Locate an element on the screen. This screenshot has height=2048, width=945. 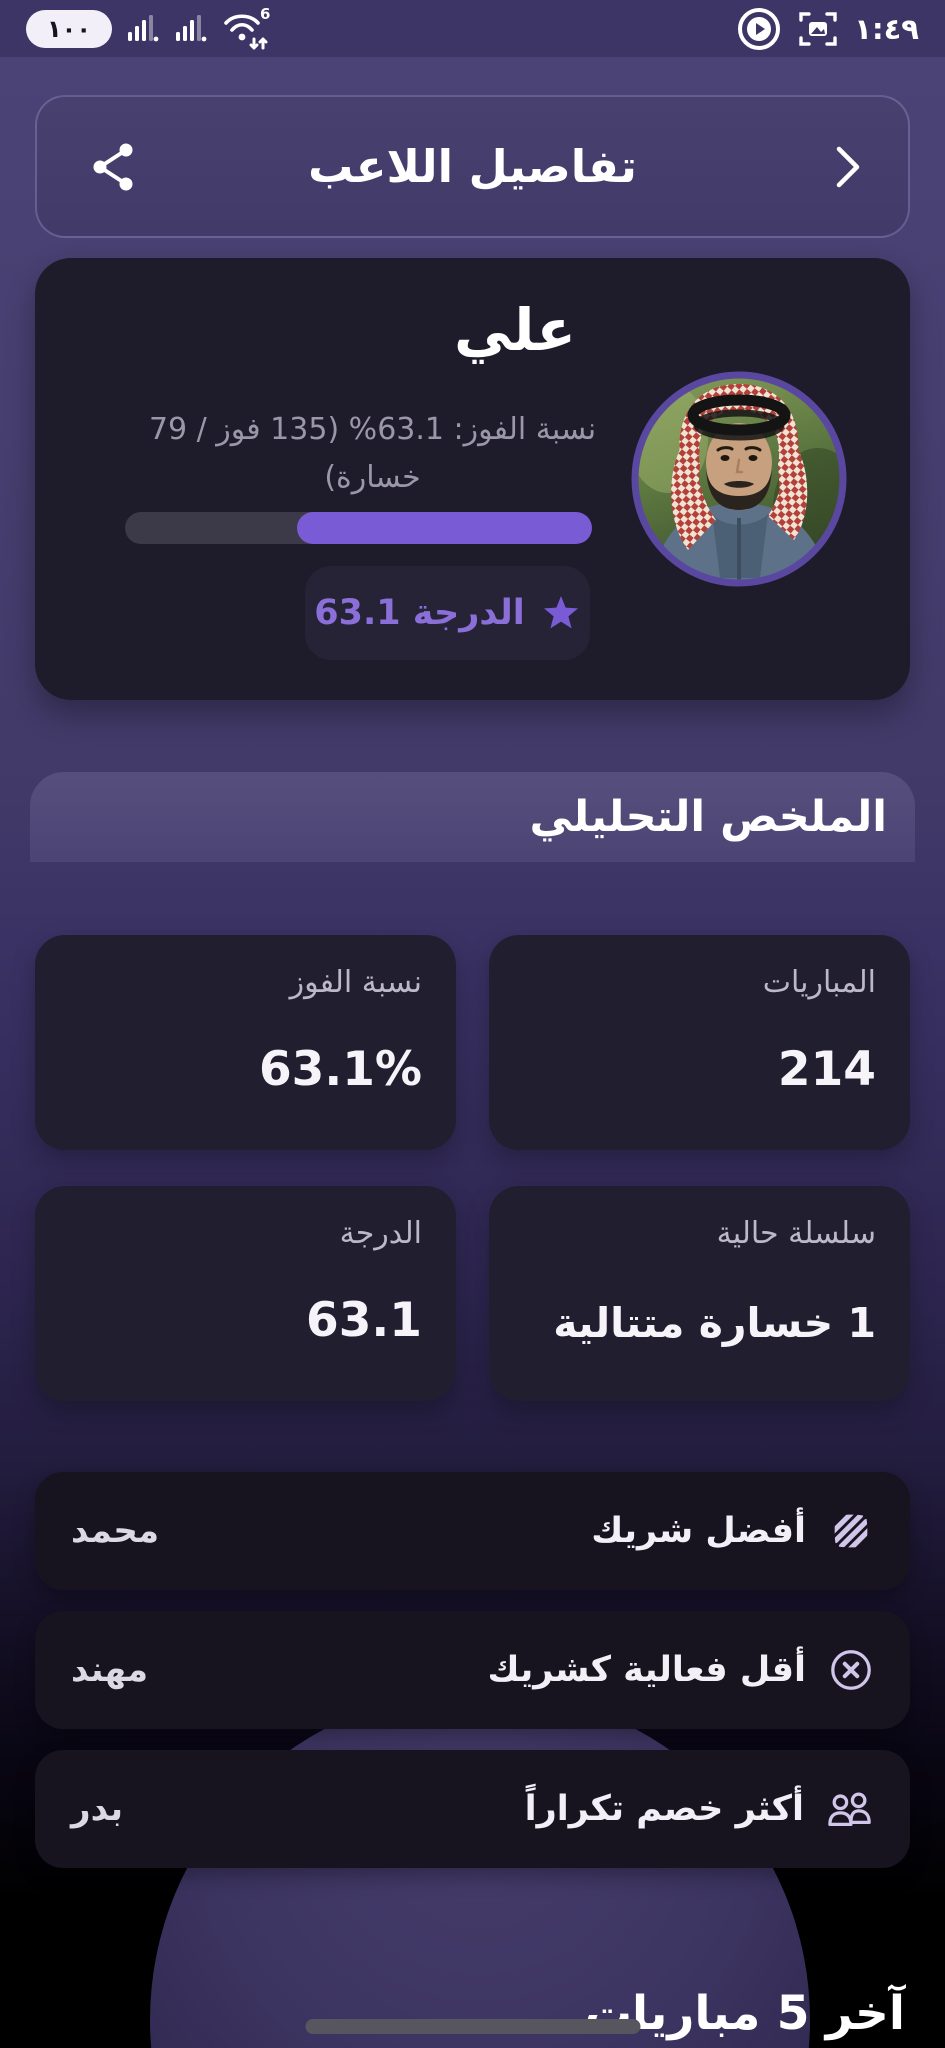
relation-value: مهند is located at coordinates (110, 1670).